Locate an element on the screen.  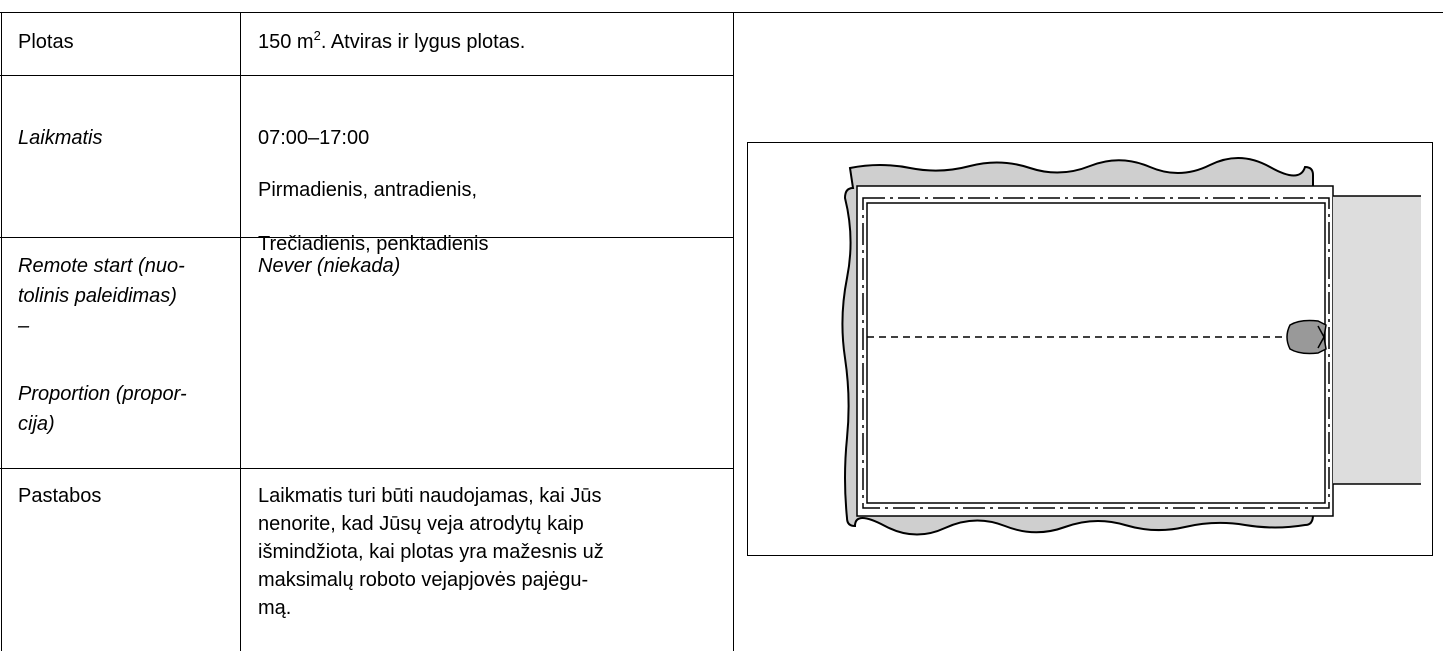
row-label: Proportion (propor- is located at coordinates (102, 394).